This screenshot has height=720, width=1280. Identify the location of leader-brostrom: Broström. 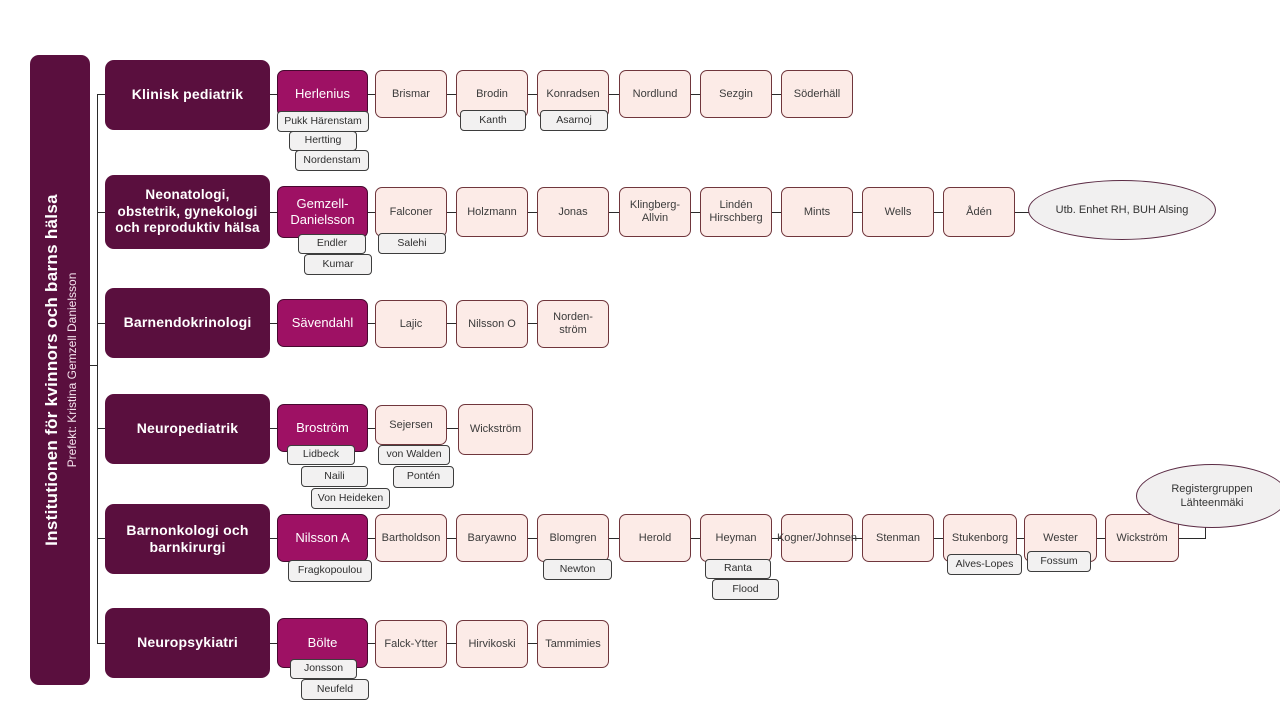
(322, 428).